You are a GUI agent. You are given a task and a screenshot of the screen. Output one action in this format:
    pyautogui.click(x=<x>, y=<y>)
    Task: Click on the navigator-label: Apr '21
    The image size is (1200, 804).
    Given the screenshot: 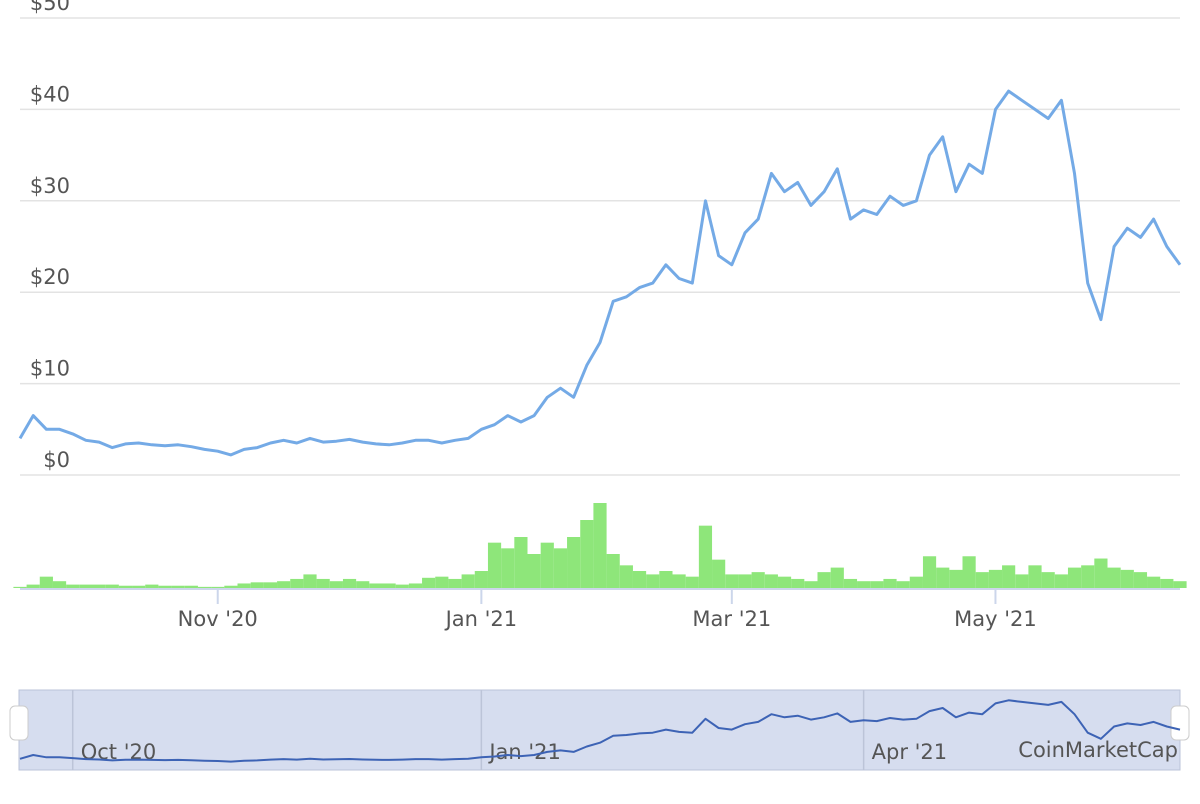 What is the action you would take?
    pyautogui.click(x=910, y=752)
    